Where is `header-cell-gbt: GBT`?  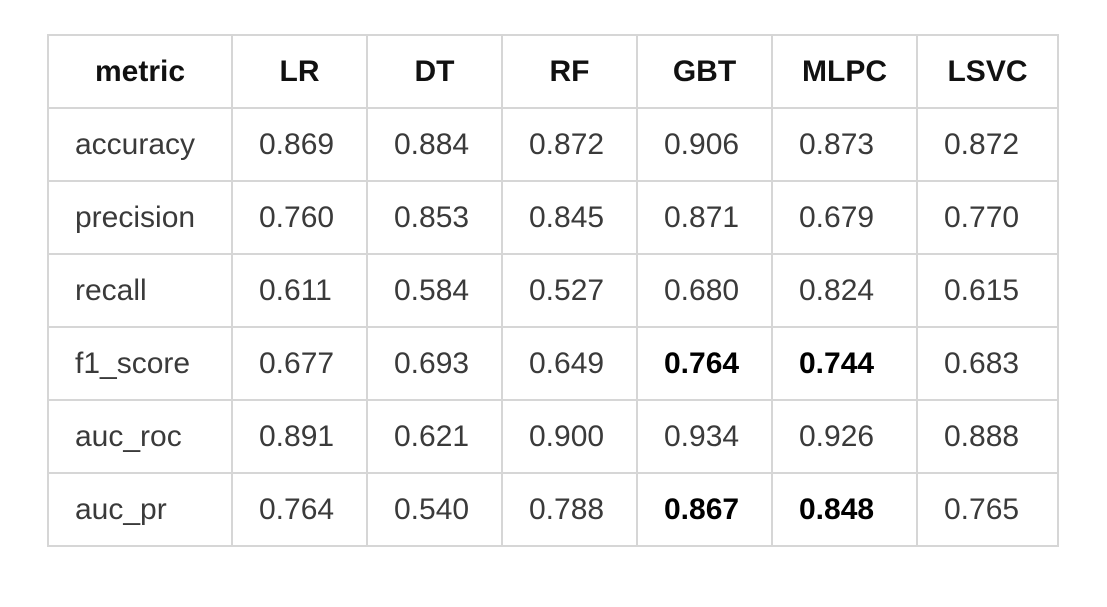
header-cell-gbt: GBT is located at coordinates (704, 71).